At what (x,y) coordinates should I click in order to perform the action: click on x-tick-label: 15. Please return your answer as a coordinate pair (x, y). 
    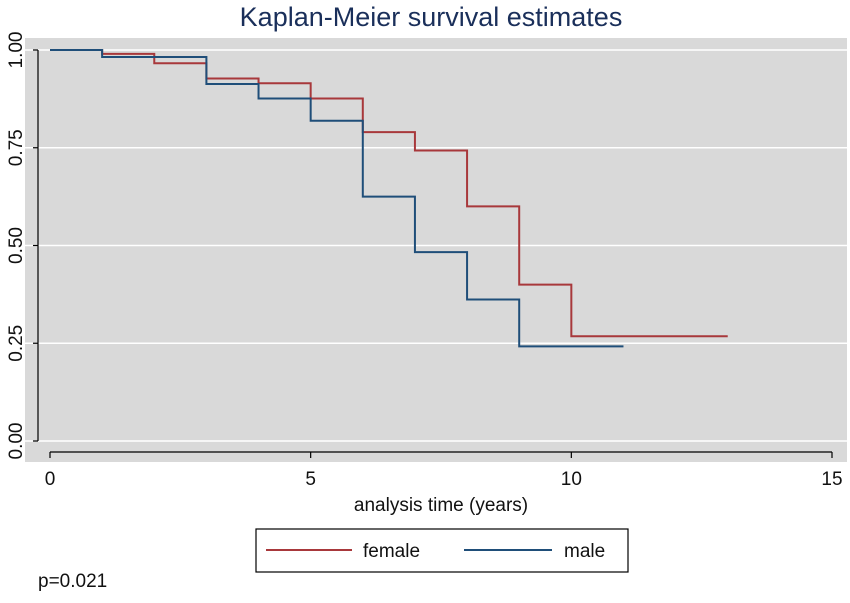
    Looking at the image, I should click on (831, 479).